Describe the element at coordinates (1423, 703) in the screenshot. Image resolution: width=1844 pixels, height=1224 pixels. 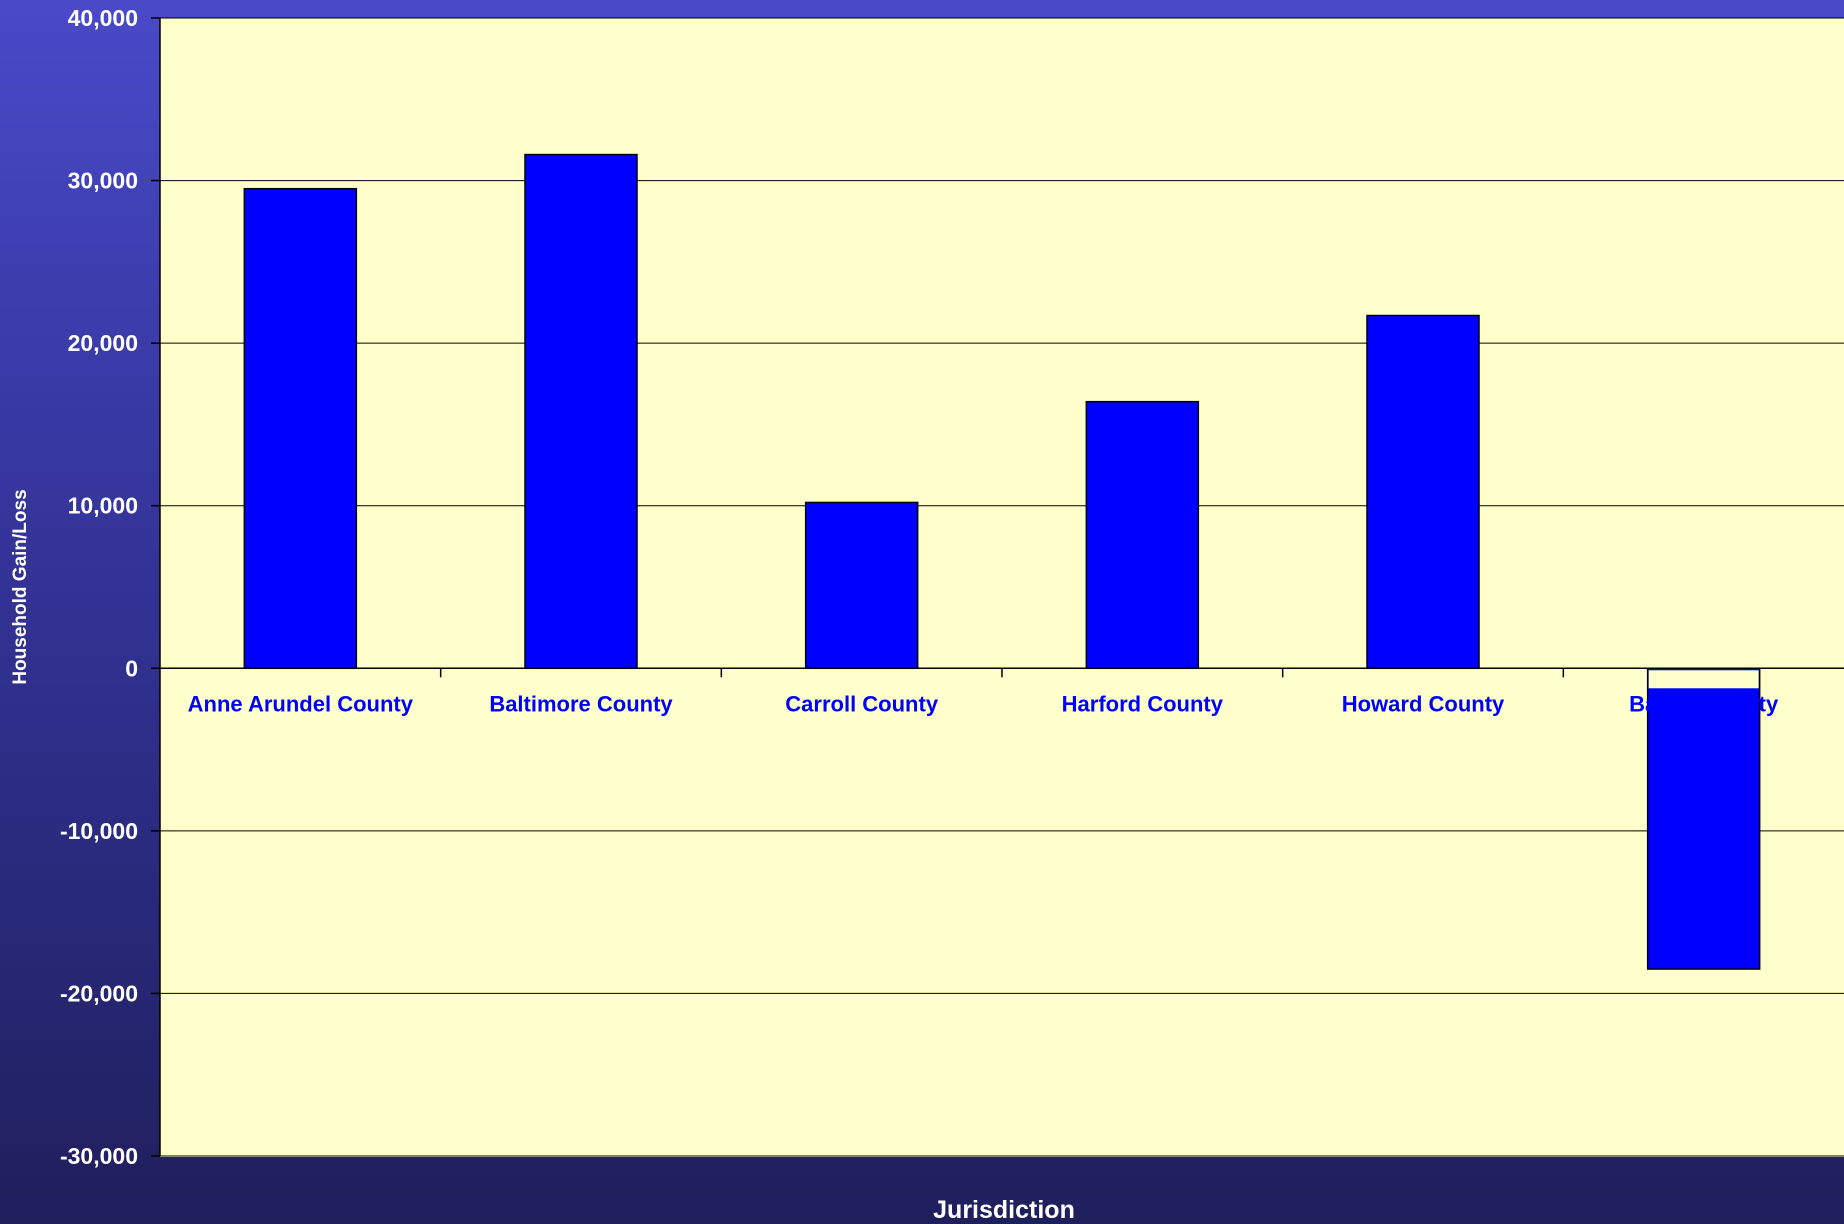
I see `category-label: Howard County` at that location.